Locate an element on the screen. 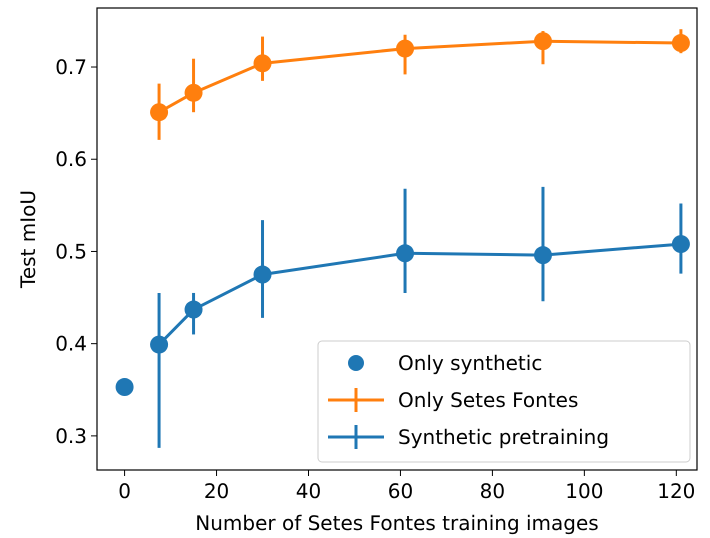  y-tick-label: 0.3 is located at coordinates (71, 436).